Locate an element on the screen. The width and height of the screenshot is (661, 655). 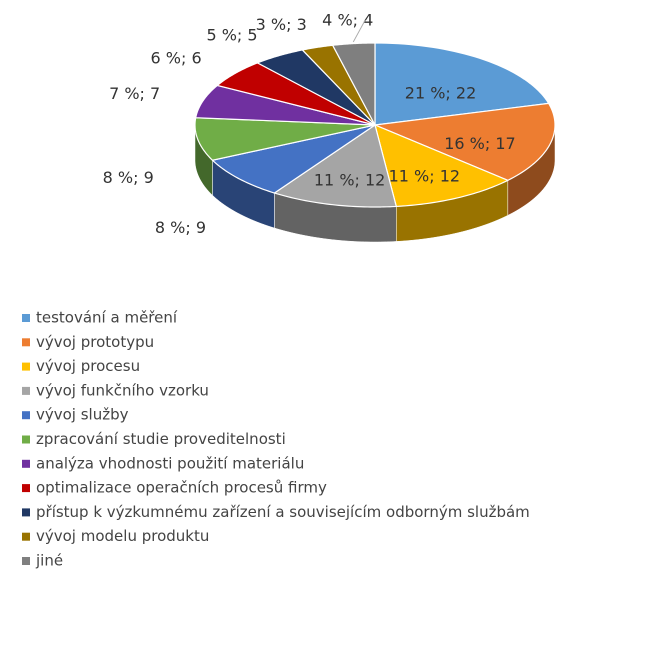
leader-line is located at coordinates (359, 31).